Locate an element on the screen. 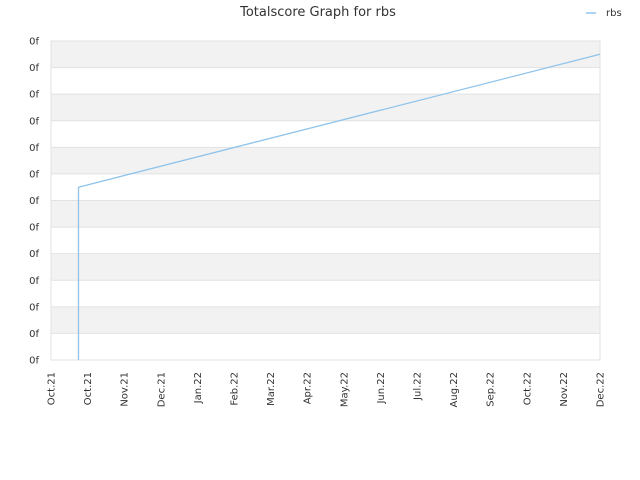 This screenshot has width=640, height=480. x-tick-label: Nov.21 is located at coordinates (125, 389).